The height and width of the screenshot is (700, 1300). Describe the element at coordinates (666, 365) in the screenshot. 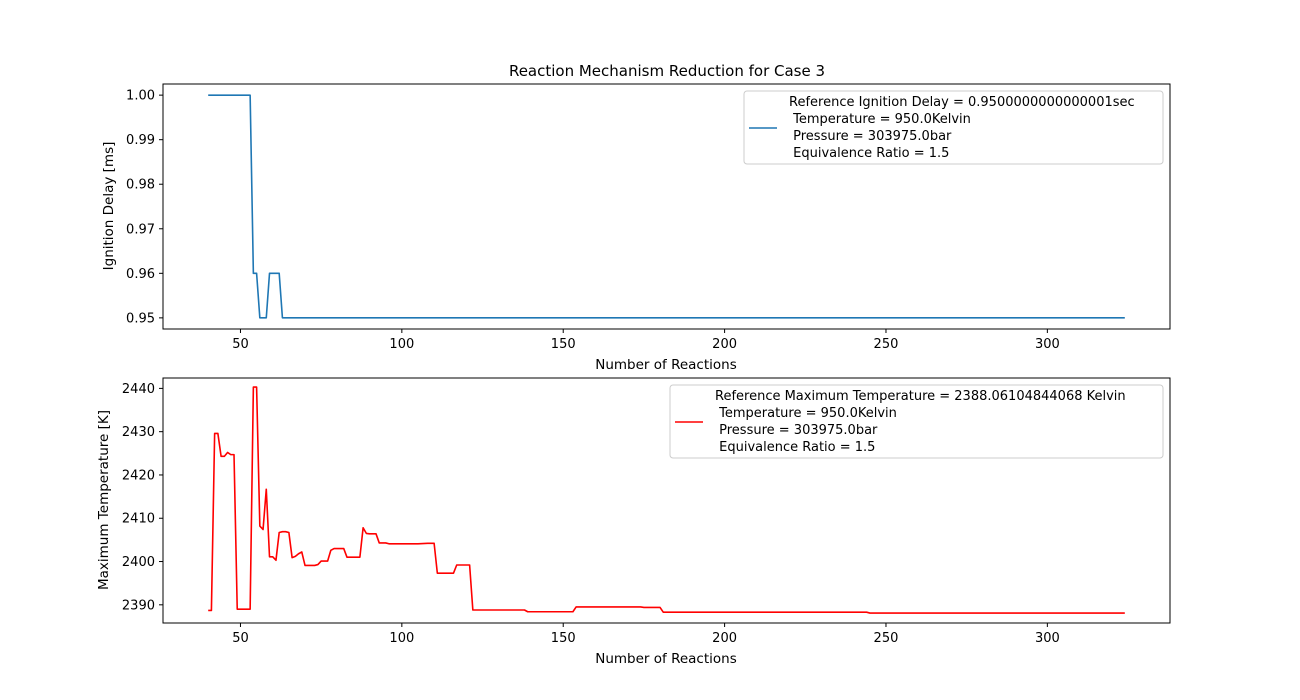

I see `ignition-delay-x-axis-label: Number of Reactions` at that location.